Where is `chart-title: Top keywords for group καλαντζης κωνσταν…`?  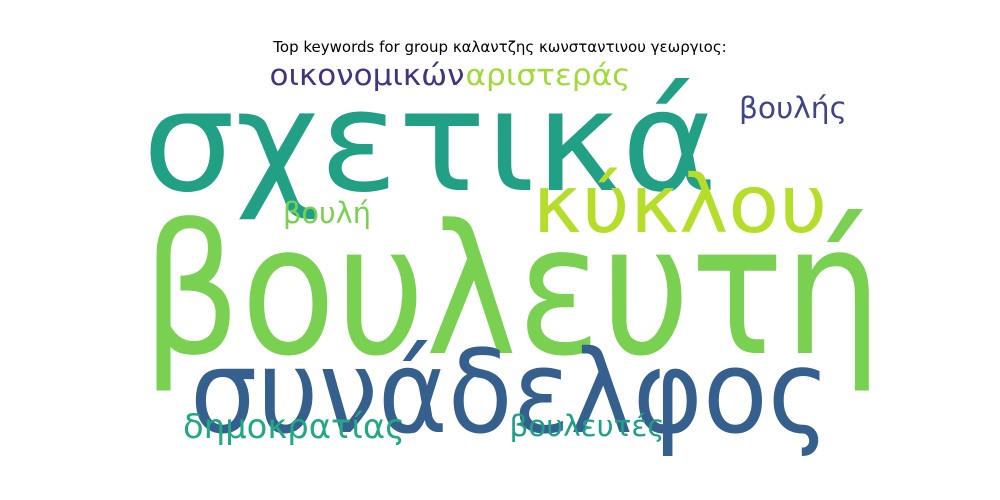
chart-title: Top keywords for group καλαντζης κωνσταν… is located at coordinates (500, 47).